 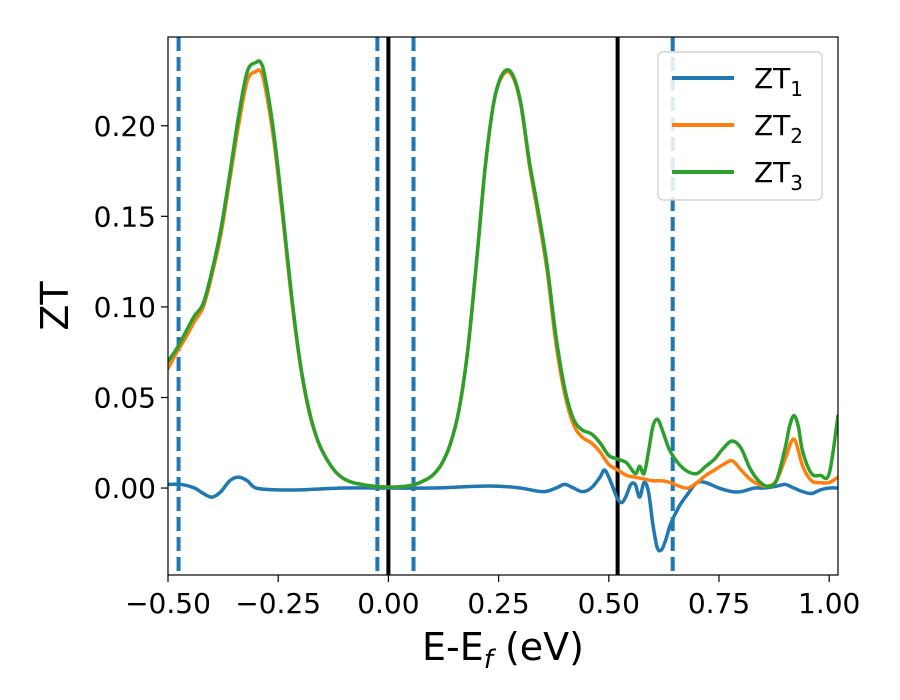 I want to click on x-tick-label: 0.00, so click(x=388, y=603).